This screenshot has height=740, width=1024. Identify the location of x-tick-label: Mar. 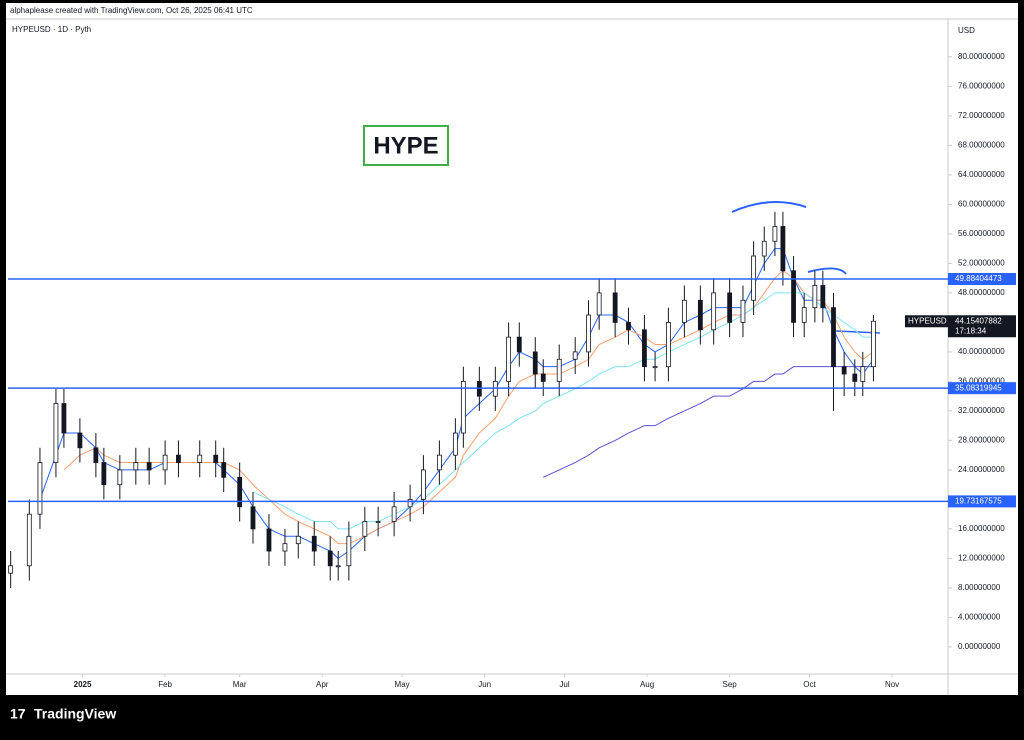
(240, 684).